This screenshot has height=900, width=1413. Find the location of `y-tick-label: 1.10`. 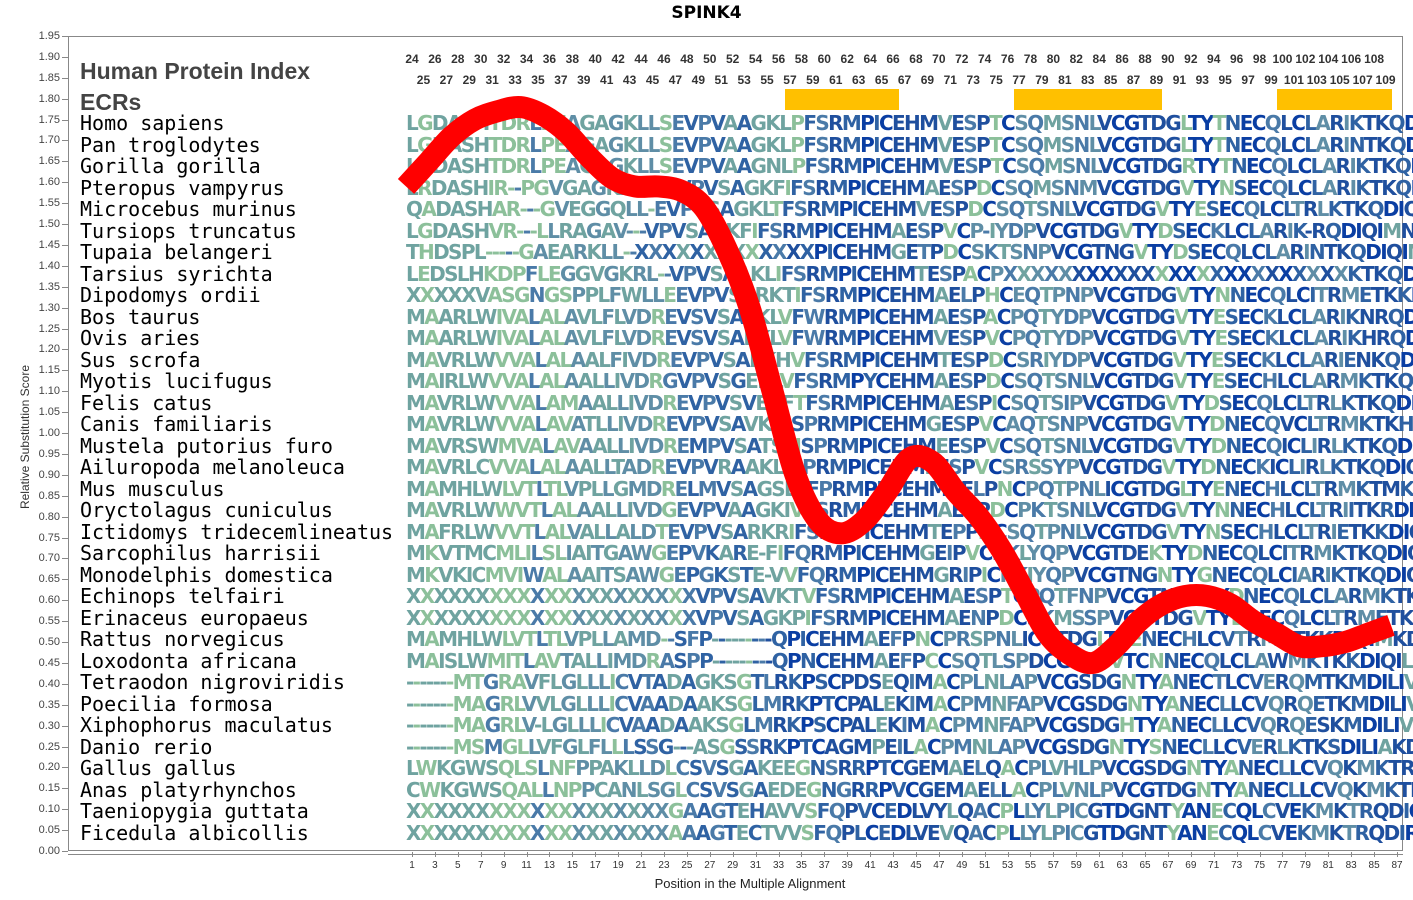

y-tick-label: 1.10 is located at coordinates (49, 391).